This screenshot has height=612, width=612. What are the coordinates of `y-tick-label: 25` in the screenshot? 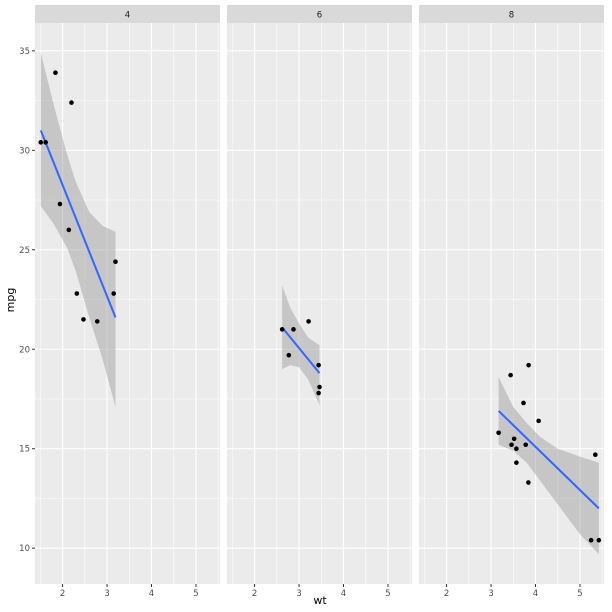 It's located at (24, 251).